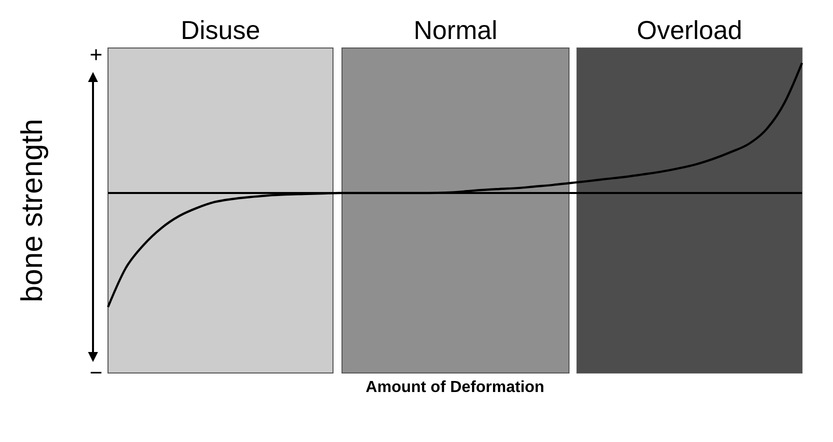 This screenshot has width=833, height=442. Describe the element at coordinates (220, 30) in the screenshot. I see `text: Disuse` at that location.